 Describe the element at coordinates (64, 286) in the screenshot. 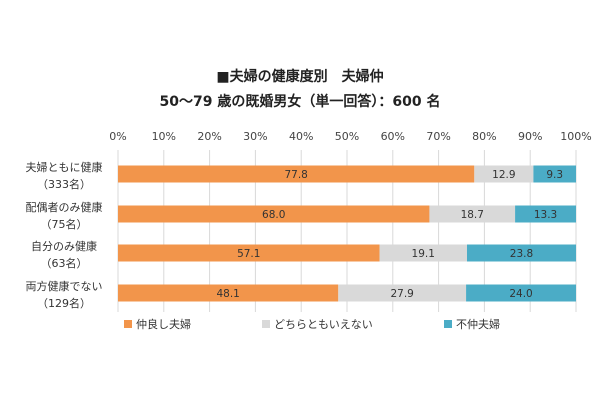

I see `category-label: 両方健康でない` at that location.